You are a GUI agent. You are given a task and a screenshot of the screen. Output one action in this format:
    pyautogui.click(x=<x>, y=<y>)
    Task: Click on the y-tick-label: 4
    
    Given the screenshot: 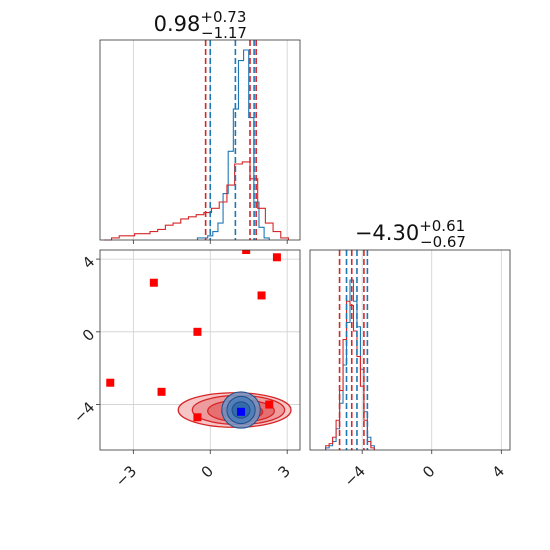 What is the action you would take?
    pyautogui.click(x=88, y=262)
    